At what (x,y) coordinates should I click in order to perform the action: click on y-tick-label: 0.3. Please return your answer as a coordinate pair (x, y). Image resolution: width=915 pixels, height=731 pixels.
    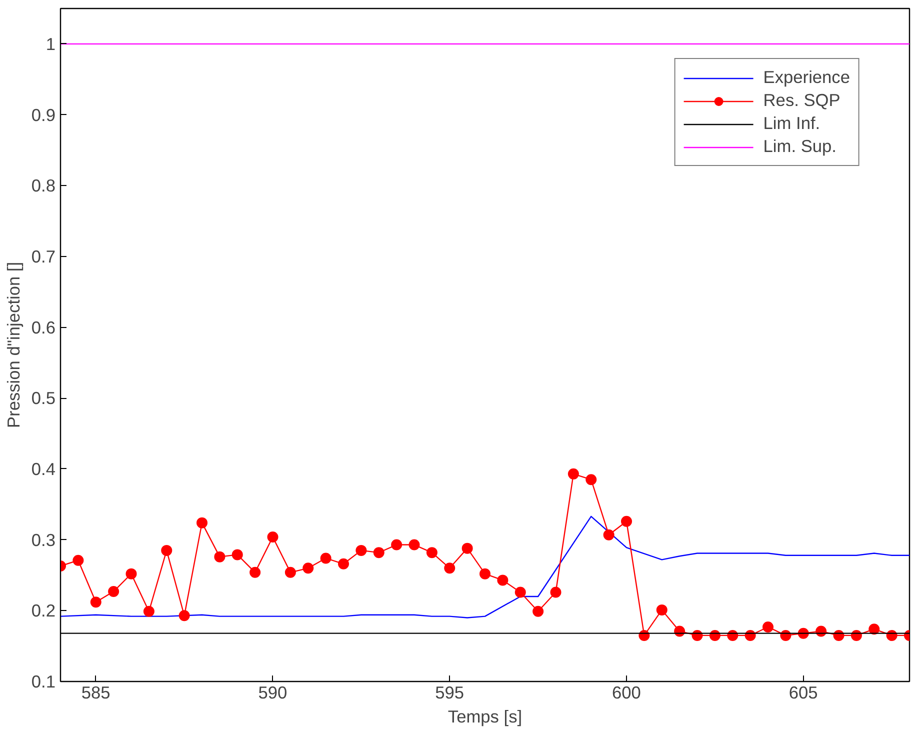
    Looking at the image, I should click on (43, 540).